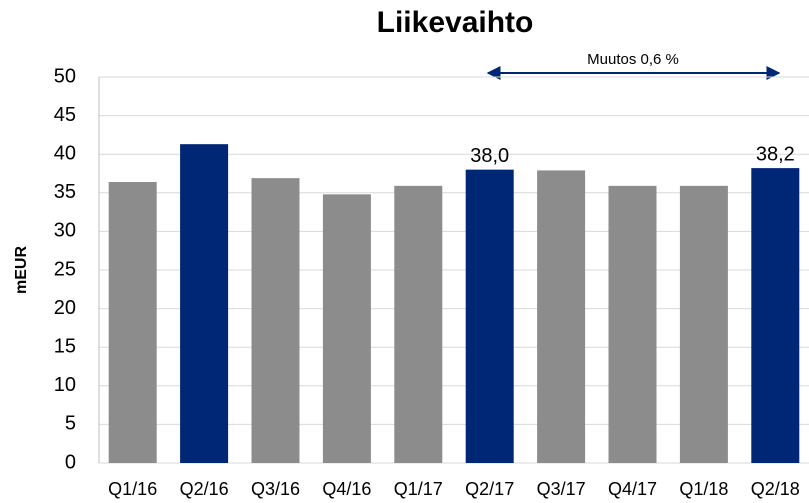 Image resolution: width=809 pixels, height=503 pixels. What do you see at coordinates (455, 22) in the screenshot?
I see `chart-title: Liikevaihto` at bounding box center [455, 22].